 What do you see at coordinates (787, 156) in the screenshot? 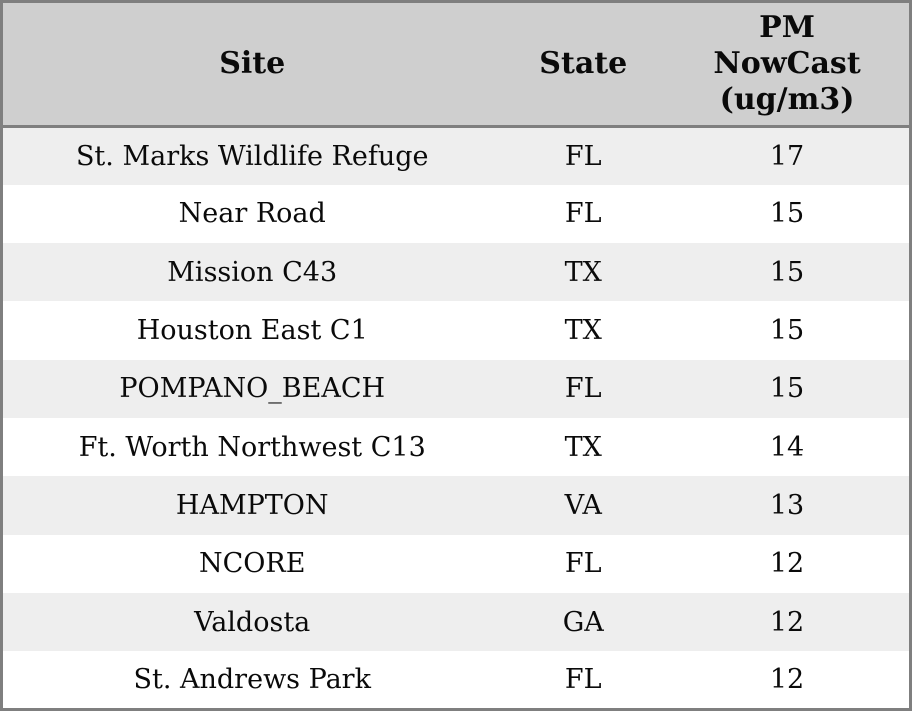
I see `pm-value-cell: 17` at bounding box center [787, 156].